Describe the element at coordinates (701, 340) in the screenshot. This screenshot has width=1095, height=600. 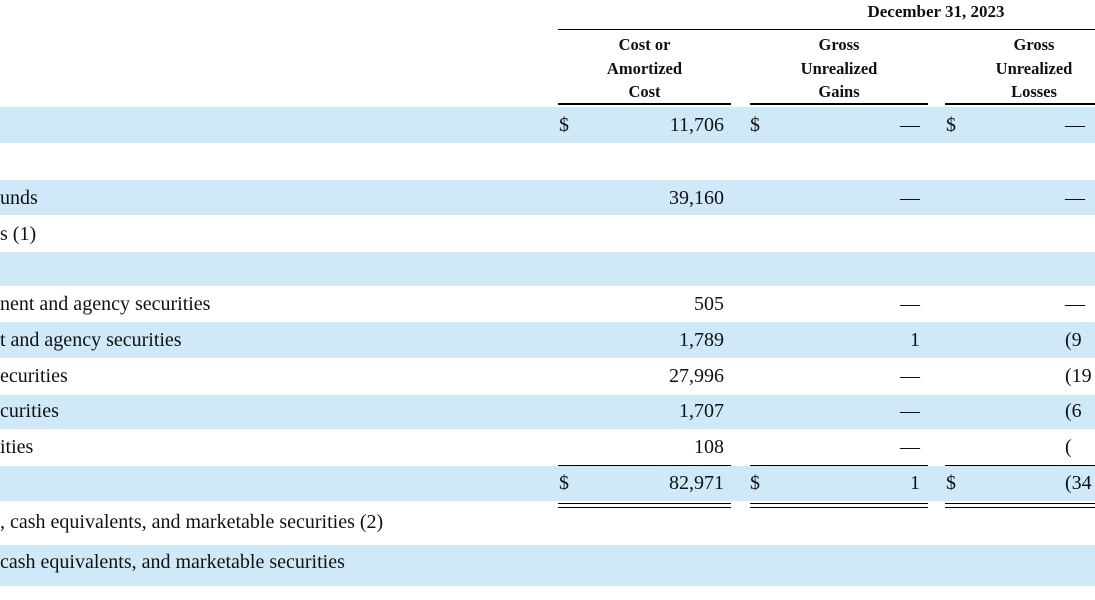
I see `cost-value: 1,789` at that location.